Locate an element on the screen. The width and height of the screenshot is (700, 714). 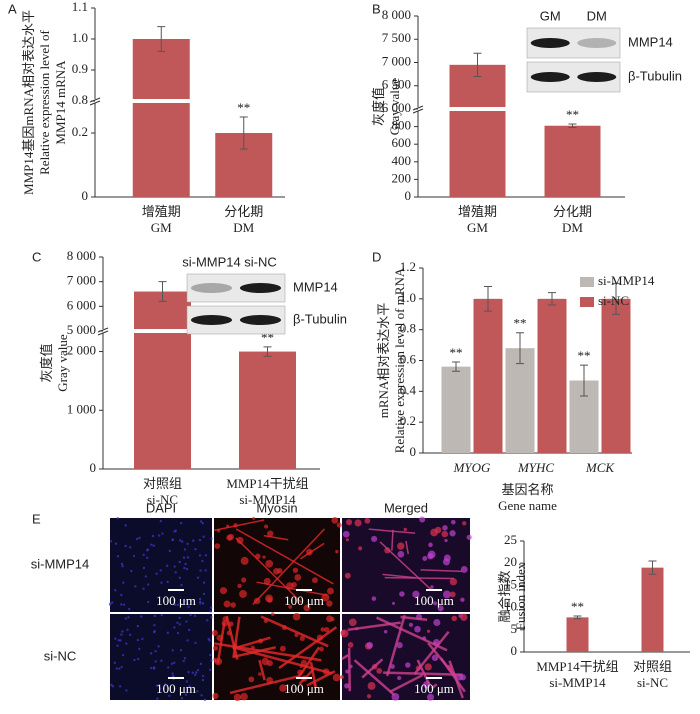
blot-row-label: β-Tubulin is located at coordinates (320, 318).